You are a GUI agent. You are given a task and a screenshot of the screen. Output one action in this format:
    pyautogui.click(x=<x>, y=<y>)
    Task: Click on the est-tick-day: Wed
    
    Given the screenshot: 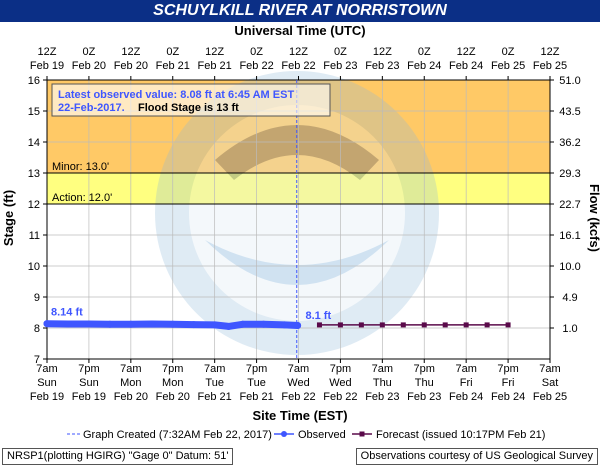 What is the action you would take?
    pyautogui.click(x=298, y=383)
    